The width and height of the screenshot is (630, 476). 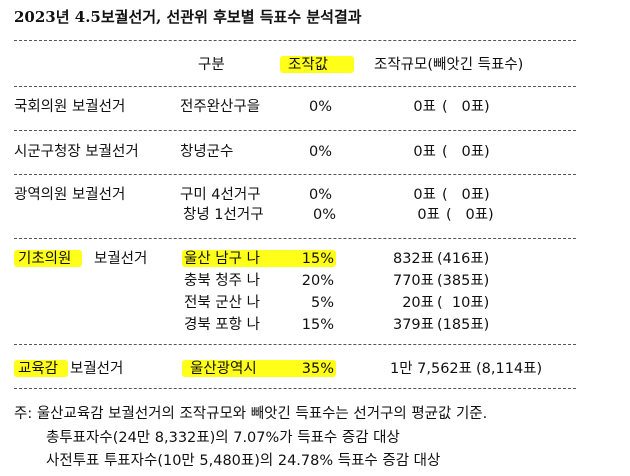 What do you see at coordinates (222, 281) in the screenshot?
I see `district: 충북 청주 나` at bounding box center [222, 281].